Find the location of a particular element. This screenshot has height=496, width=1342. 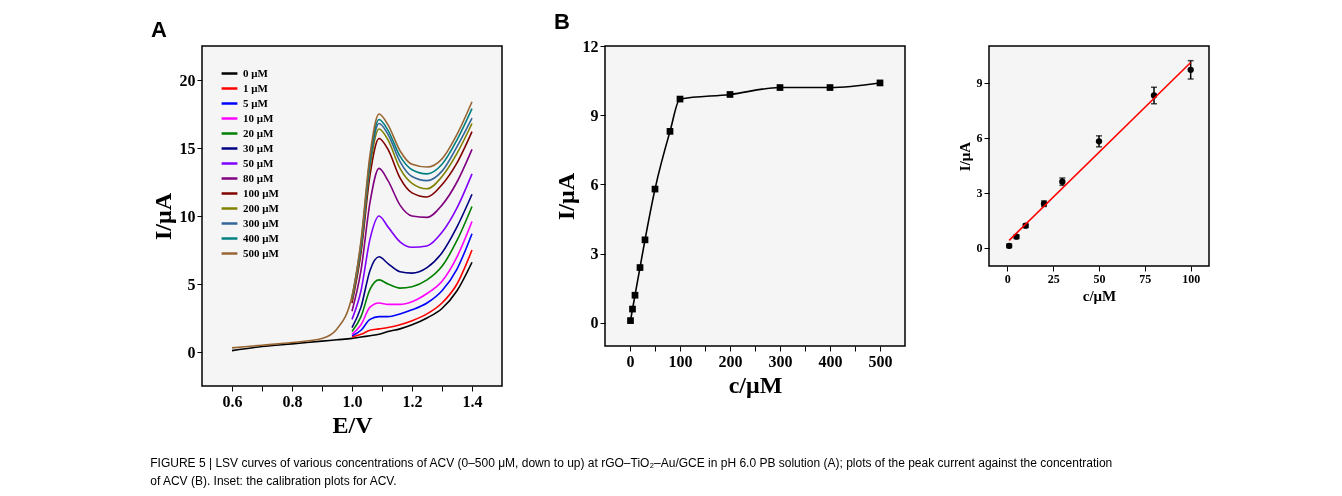

legend-label: 5 μM is located at coordinates (256, 102).